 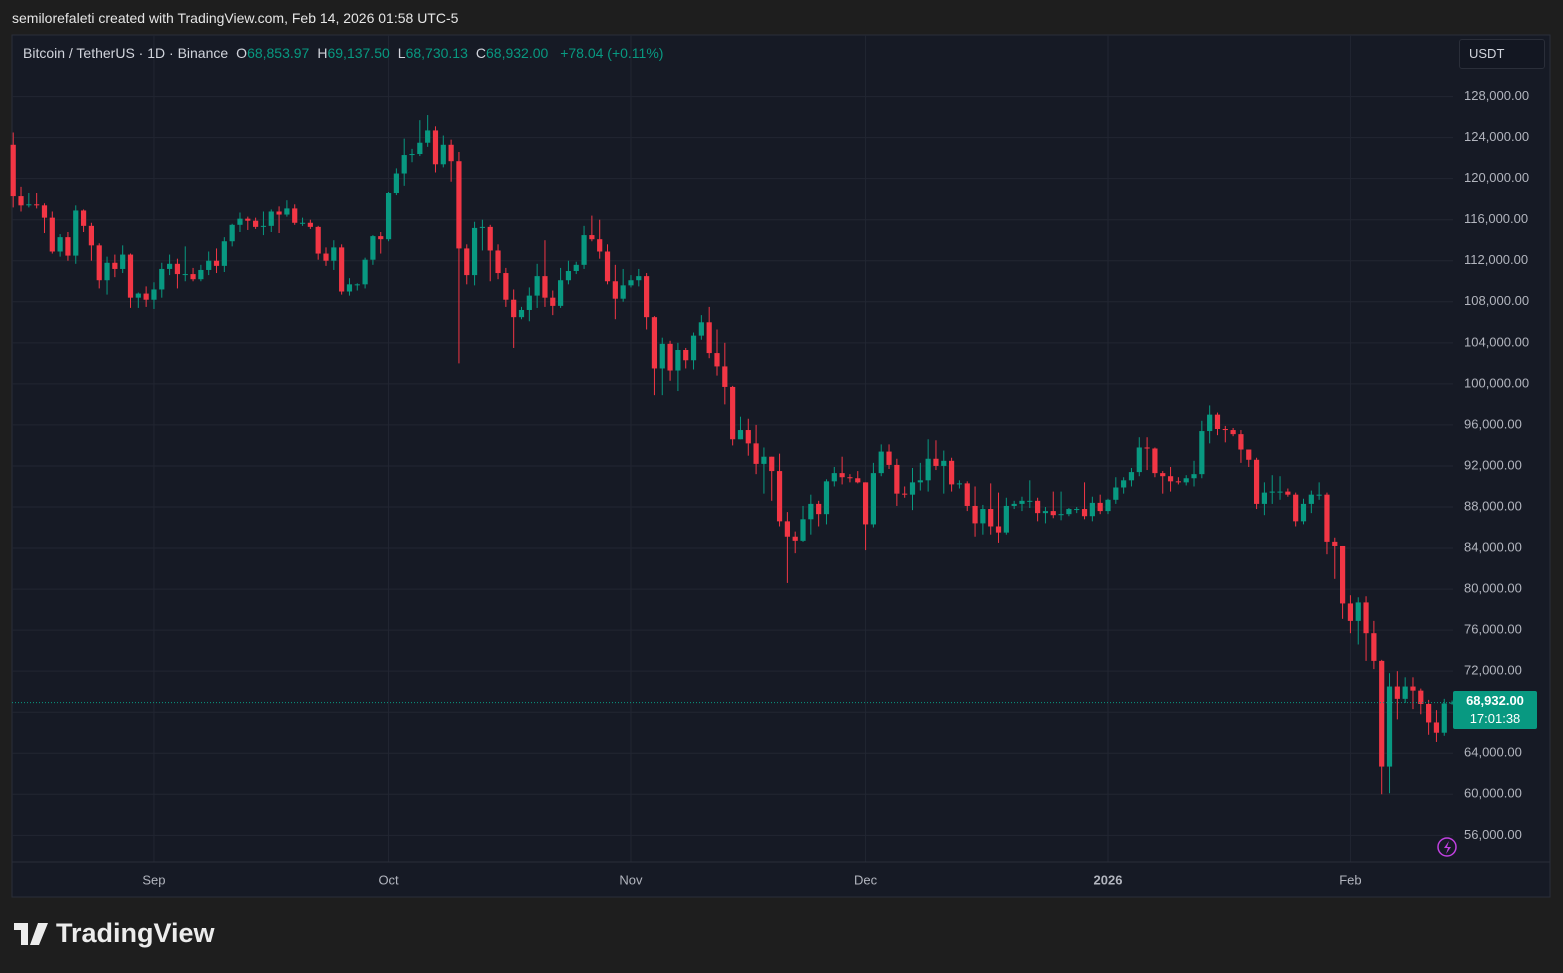 What do you see at coordinates (1447, 847) in the screenshot?
I see `alert-icon` at bounding box center [1447, 847].